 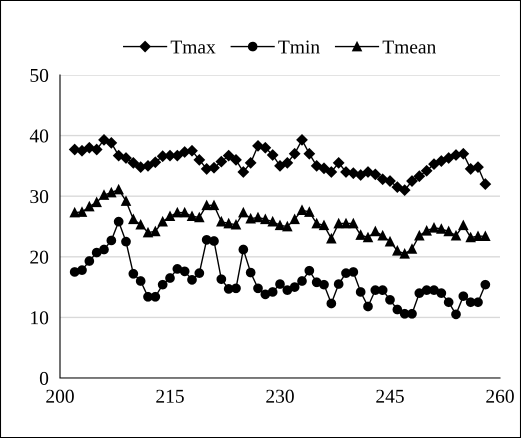 What do you see at coordinates (500, 396) in the screenshot?
I see `x-tick-label: 260` at bounding box center [500, 396].